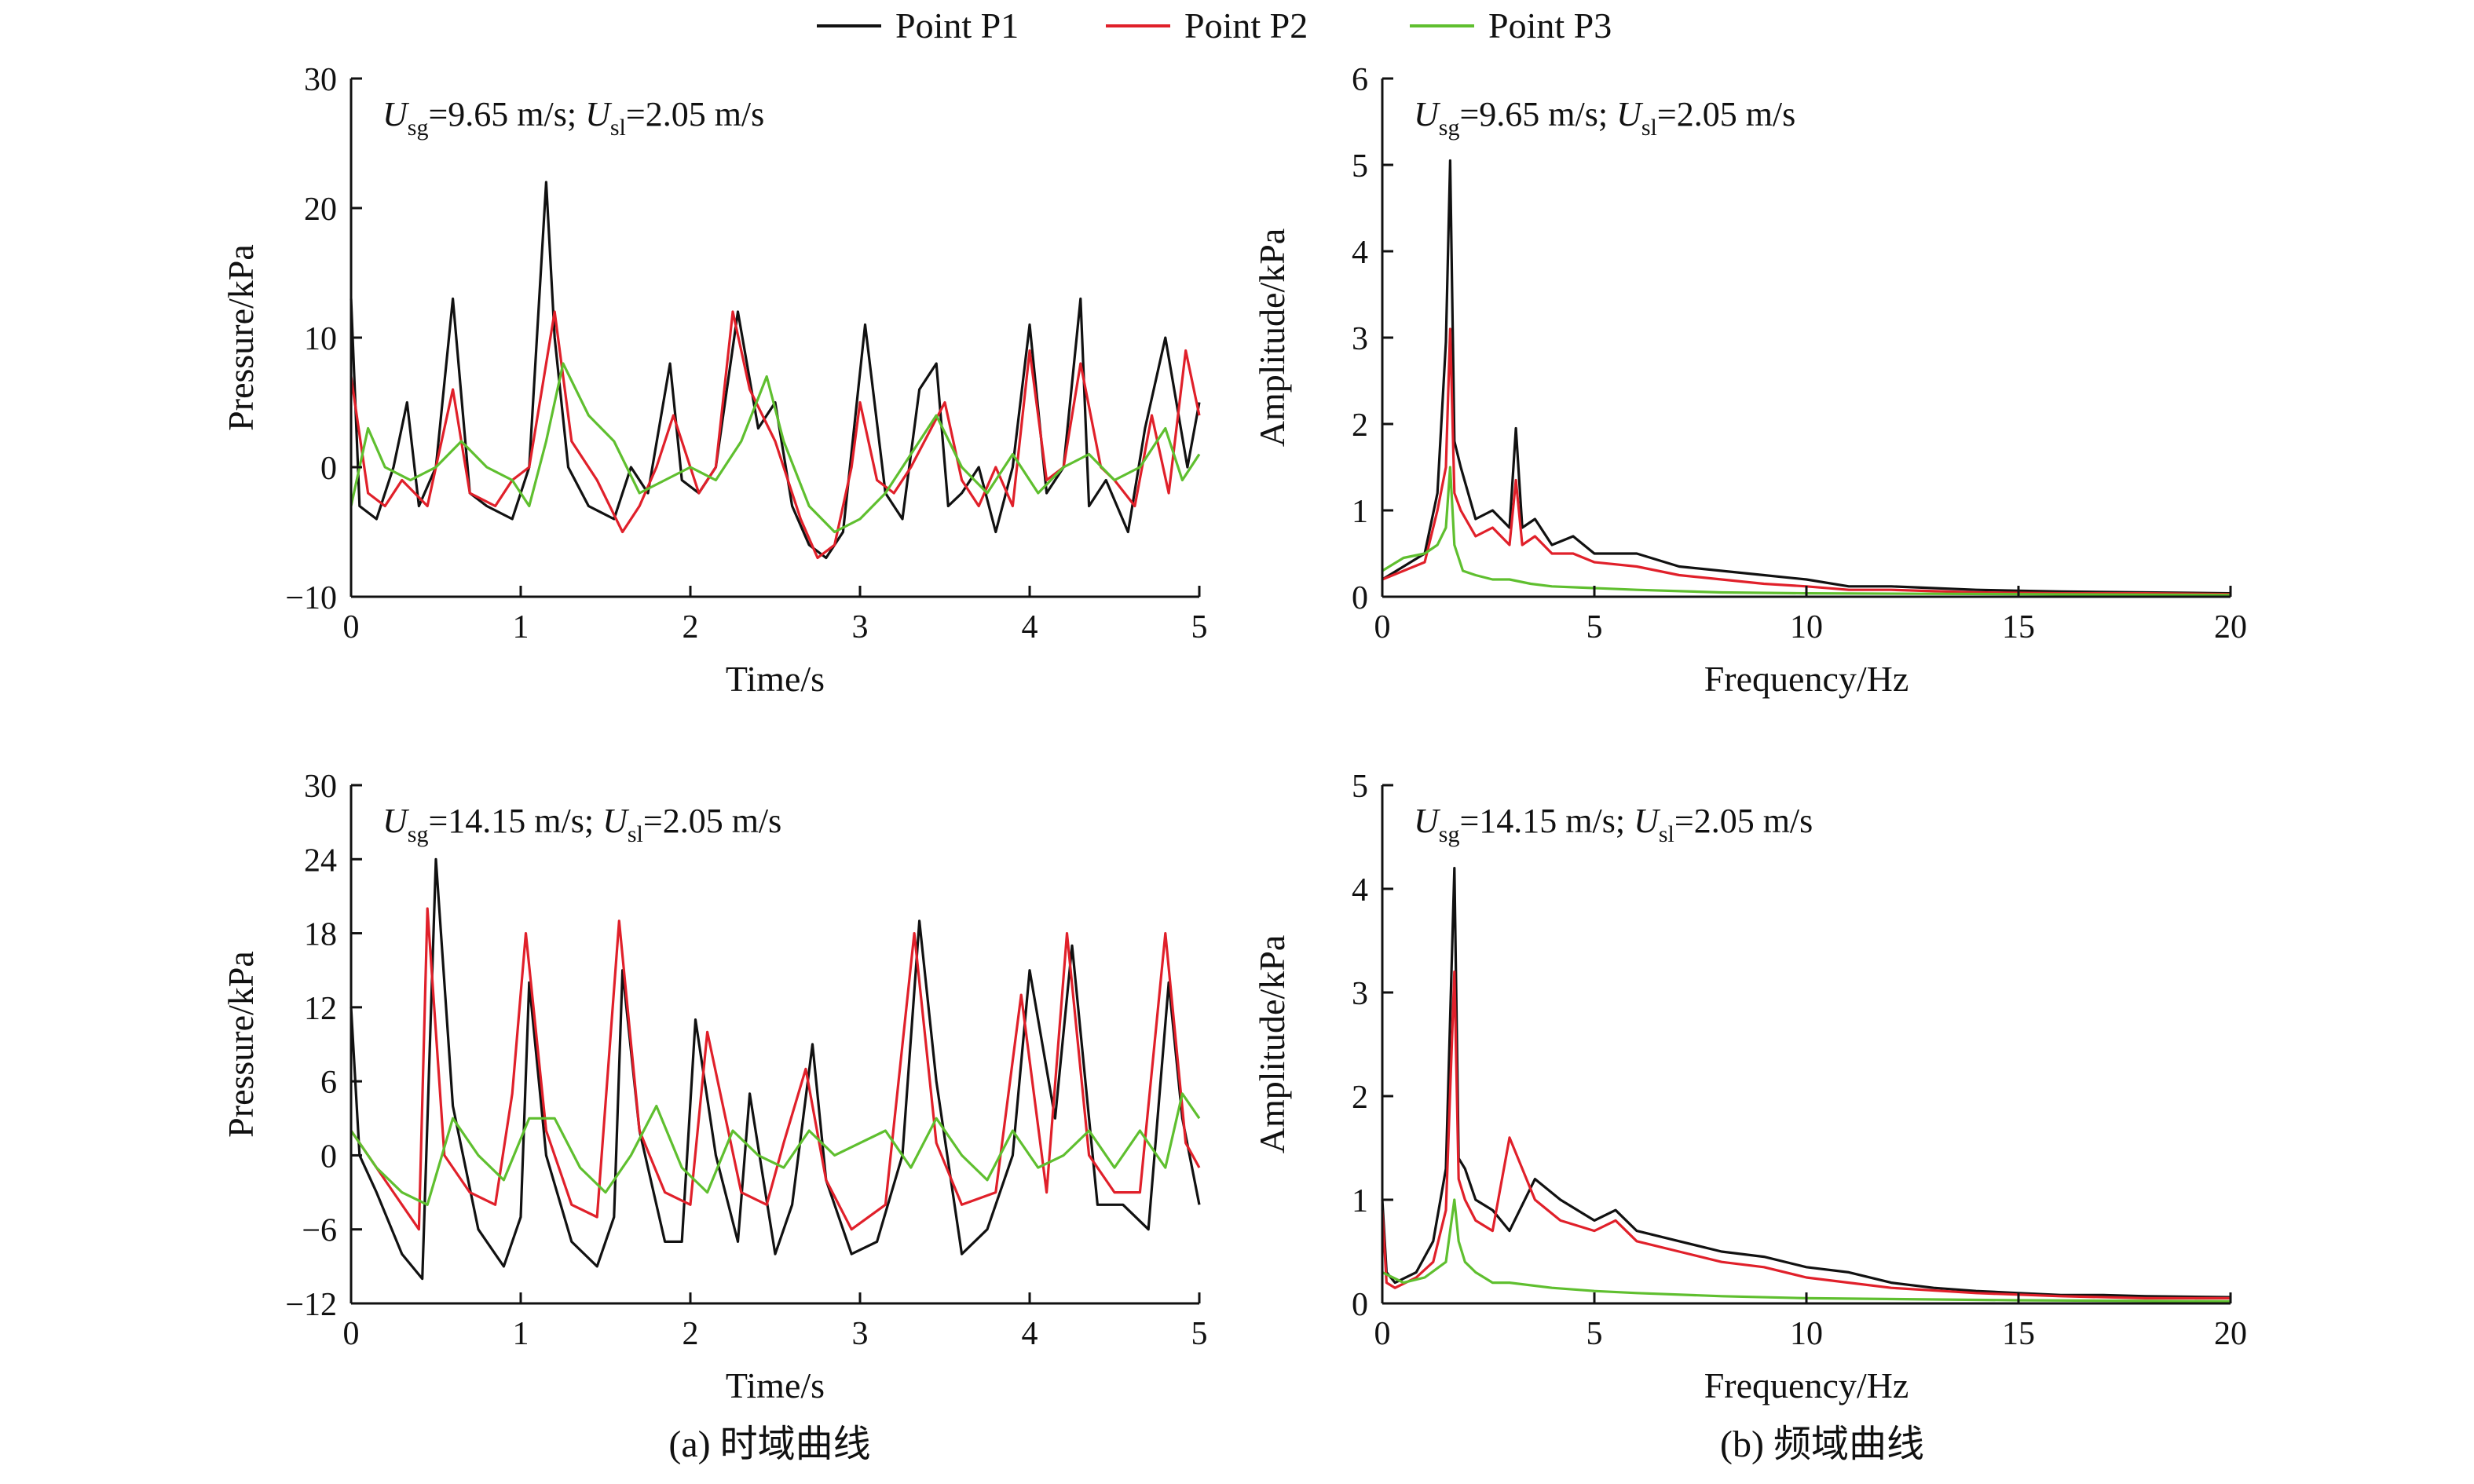 This screenshot has width=2474, height=1484. I want to click on legend: Point P1 Point P2 Point P3, so click(1215, 25).